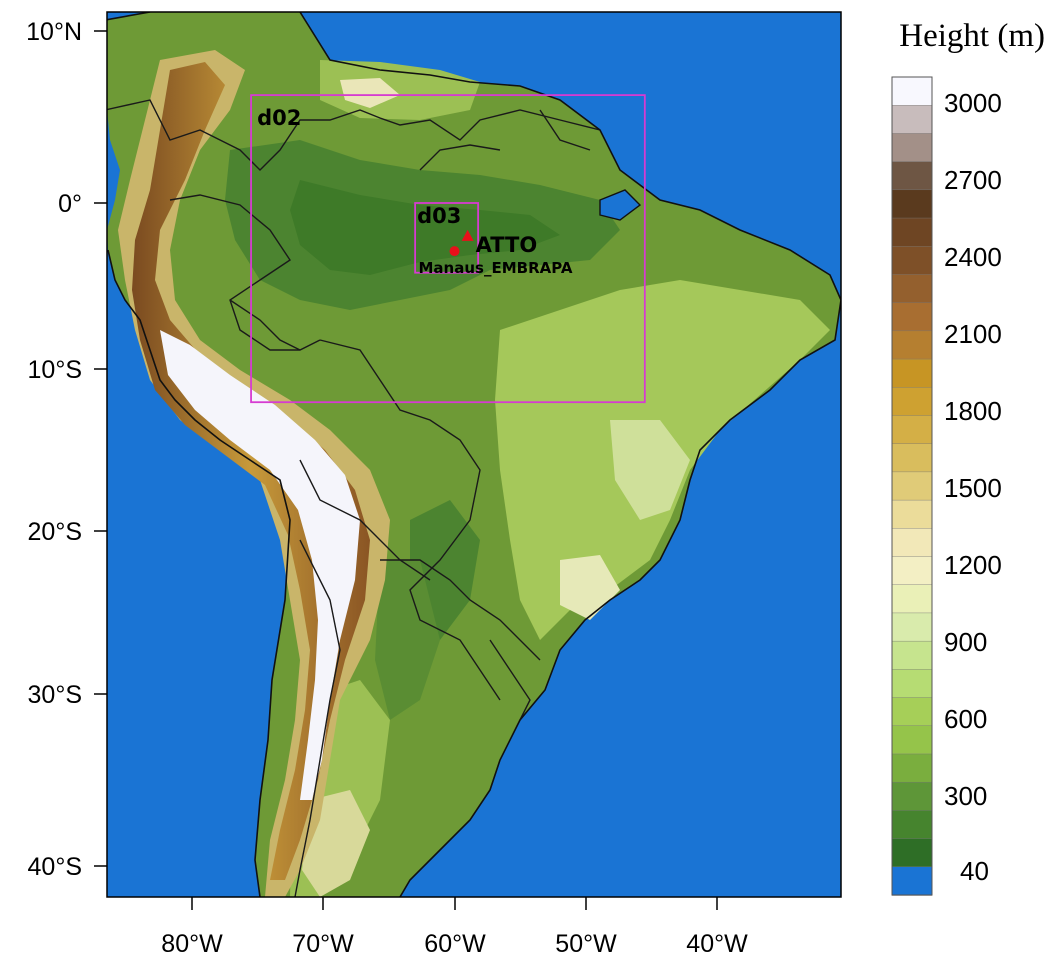  I want to click on colorbar-label-600: 600, so click(965, 719).